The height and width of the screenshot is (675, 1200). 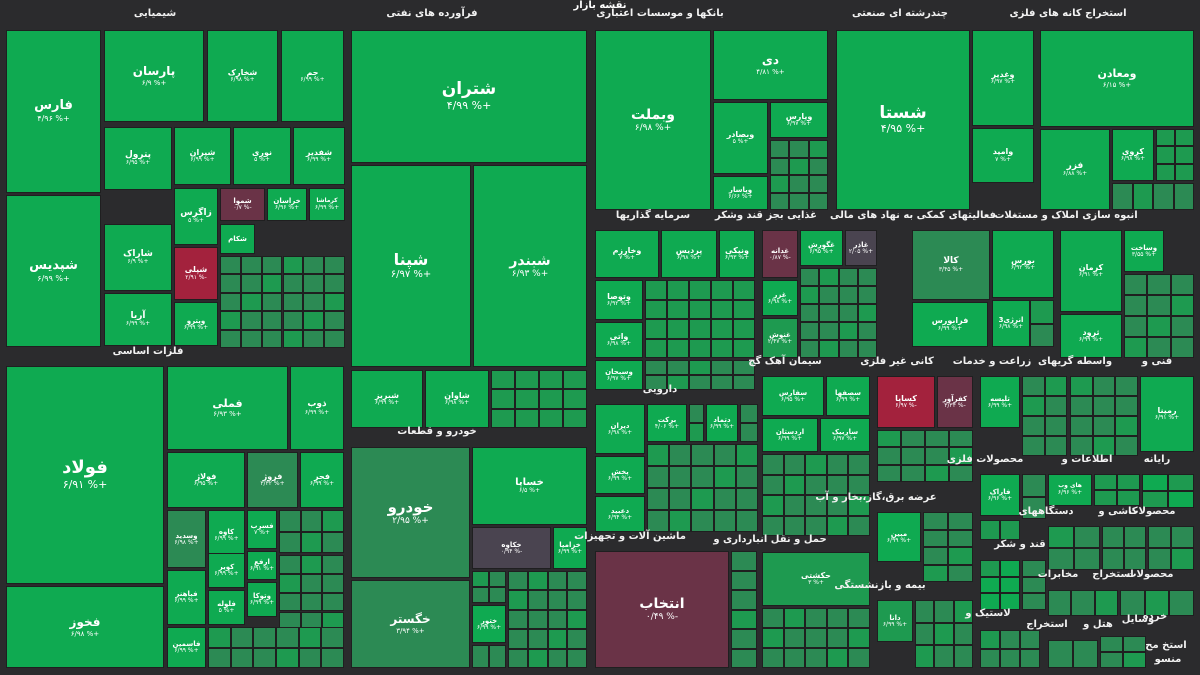 I want to click on stock-tile: دیران ۶/۹۸ %+, so click(x=620, y=429).